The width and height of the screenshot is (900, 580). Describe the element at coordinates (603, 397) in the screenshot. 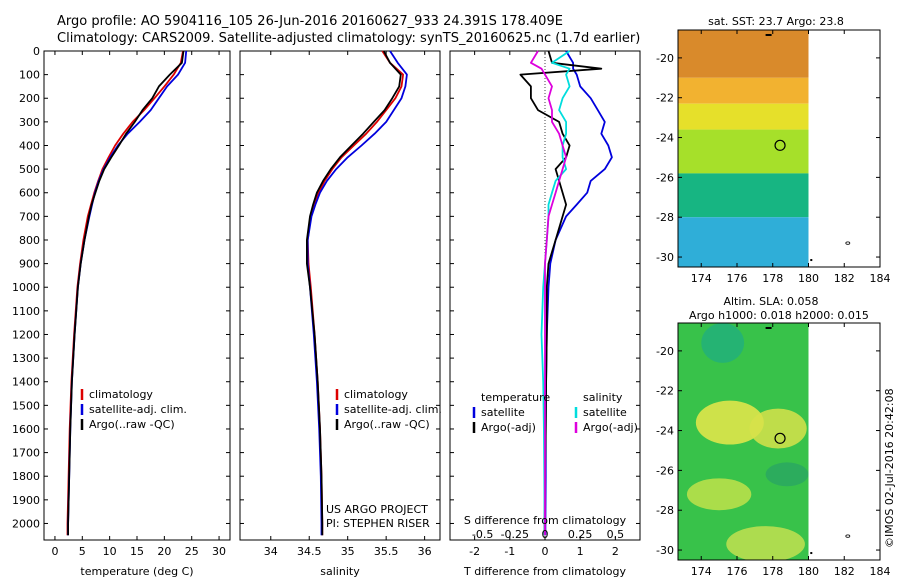

I see `legend-header-salinity: salinity` at that location.